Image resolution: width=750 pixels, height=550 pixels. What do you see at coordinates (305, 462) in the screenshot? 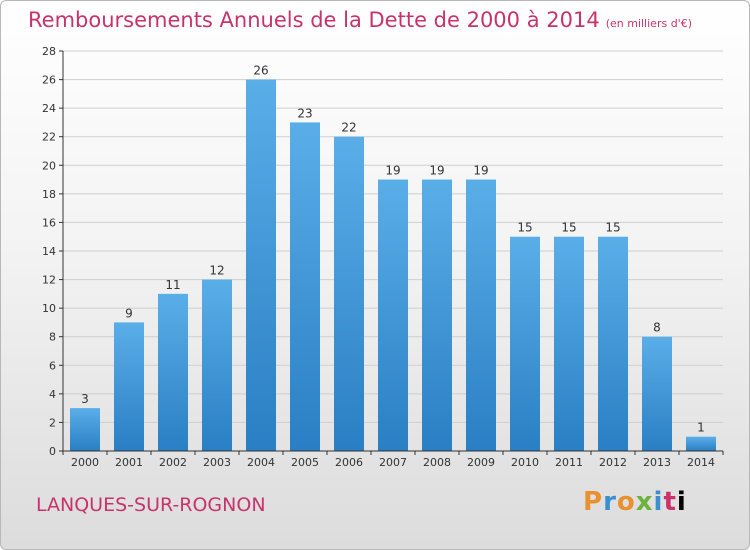
I see `x-tick-label: 2005` at bounding box center [305, 462].